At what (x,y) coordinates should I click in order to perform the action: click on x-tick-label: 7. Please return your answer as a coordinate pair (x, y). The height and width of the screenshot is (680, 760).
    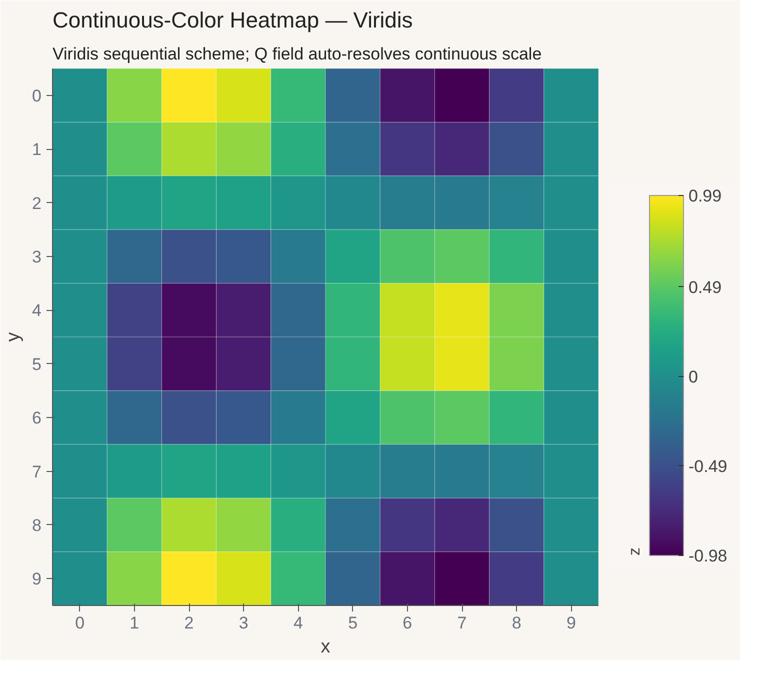
    Looking at the image, I should click on (462, 623).